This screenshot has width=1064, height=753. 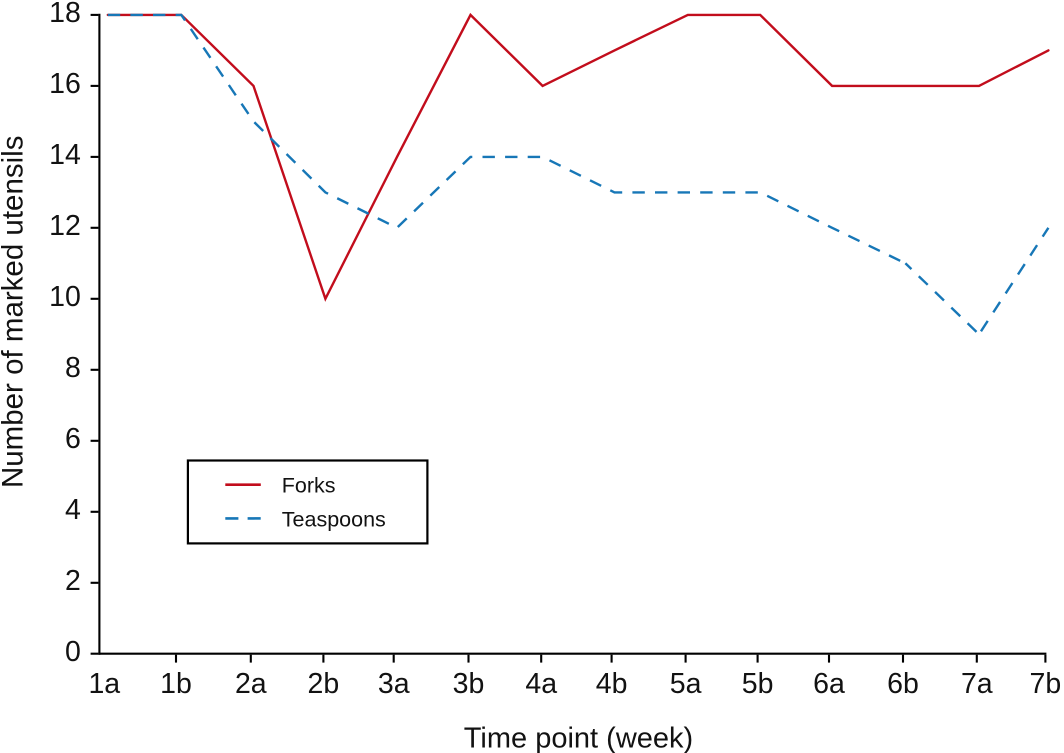 What do you see at coordinates (541, 684) in the screenshot?
I see `svg-text: 4a` at bounding box center [541, 684].